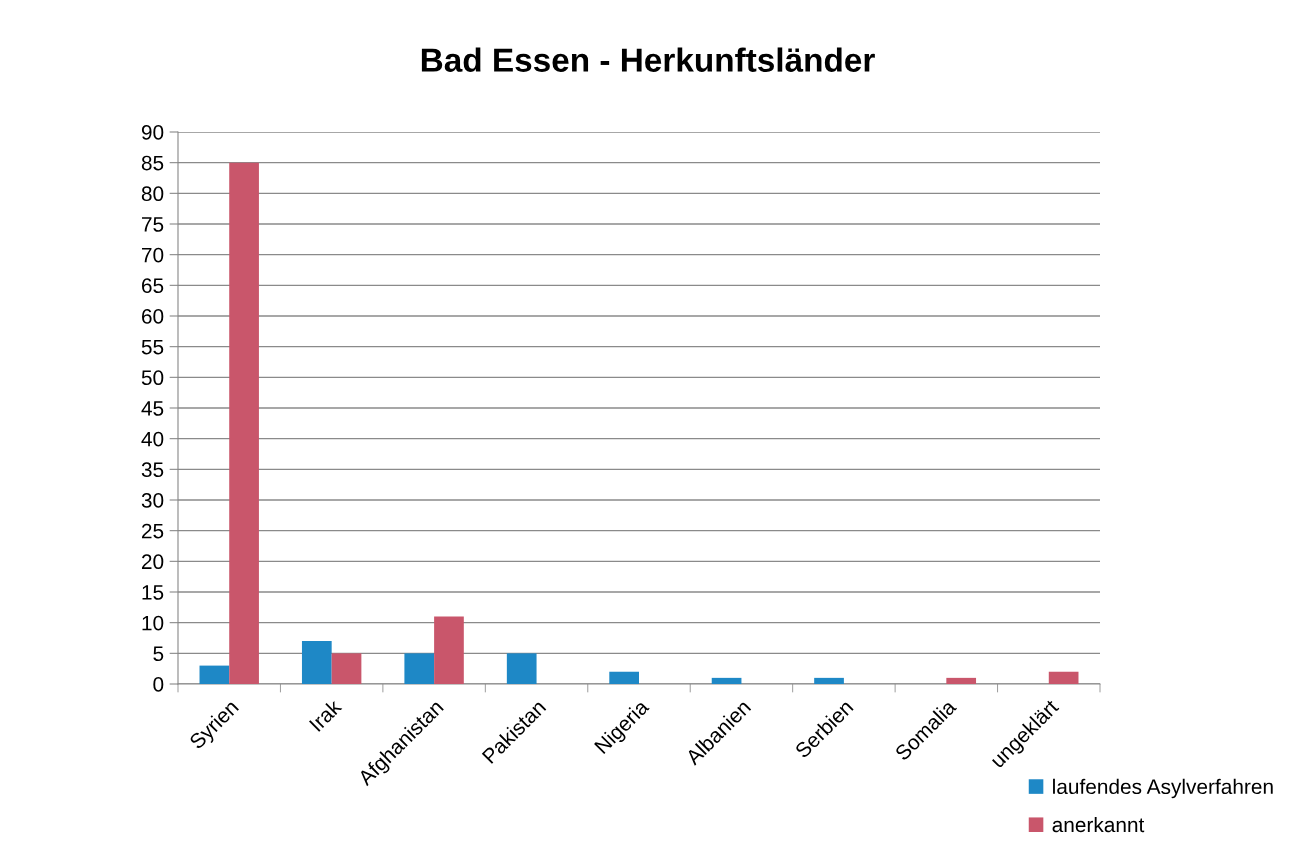 The height and width of the screenshot is (846, 1295). Describe the element at coordinates (152, 132) in the screenshot. I see `y-tick-label: 90` at that location.